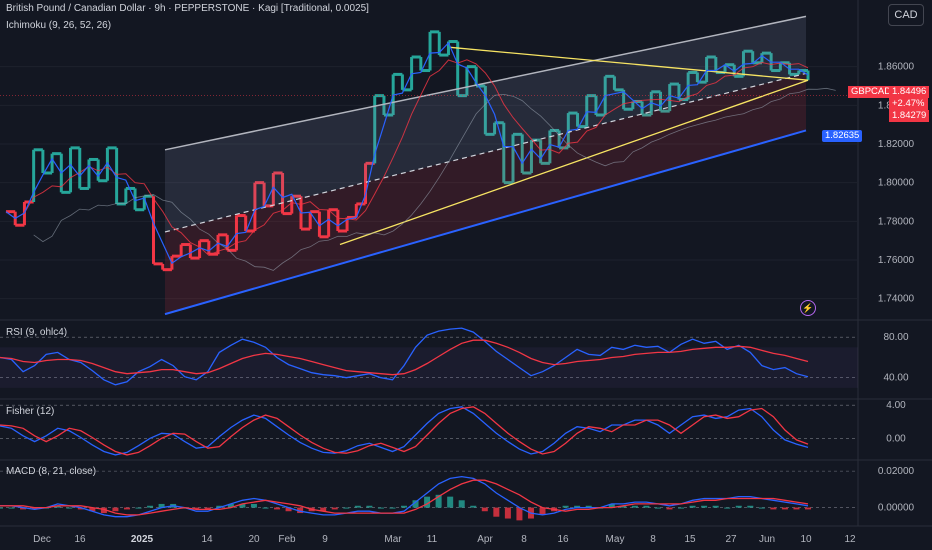  I want to click on flash-icon: ⚡, so click(808, 308).